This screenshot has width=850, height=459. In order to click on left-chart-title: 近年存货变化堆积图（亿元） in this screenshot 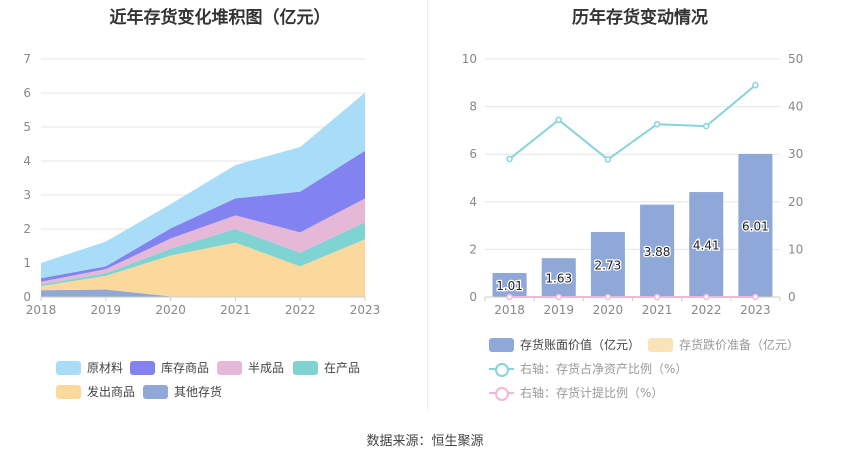, I will do `click(220, 18)`.